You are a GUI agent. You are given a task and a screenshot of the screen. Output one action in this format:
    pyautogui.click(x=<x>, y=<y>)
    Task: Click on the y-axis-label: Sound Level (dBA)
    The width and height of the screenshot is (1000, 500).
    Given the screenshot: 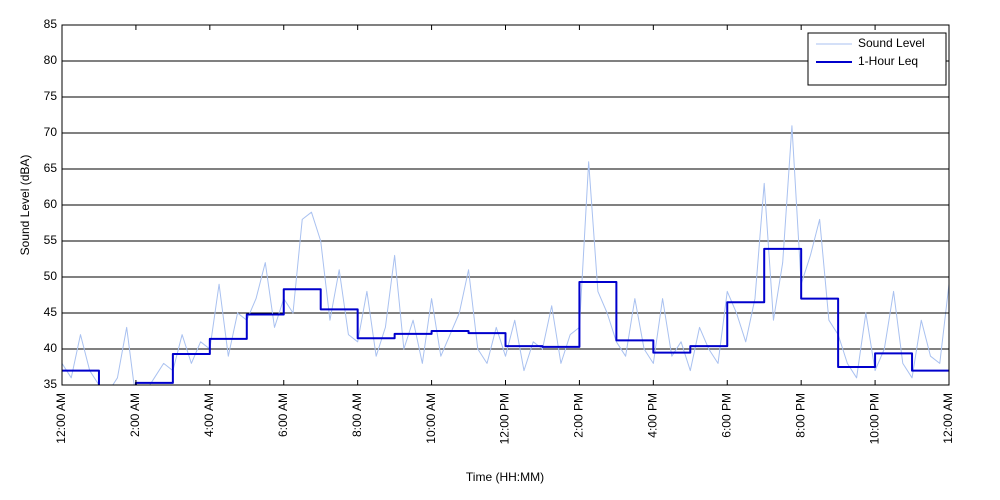 What is the action you would take?
    pyautogui.click(x=25, y=205)
    